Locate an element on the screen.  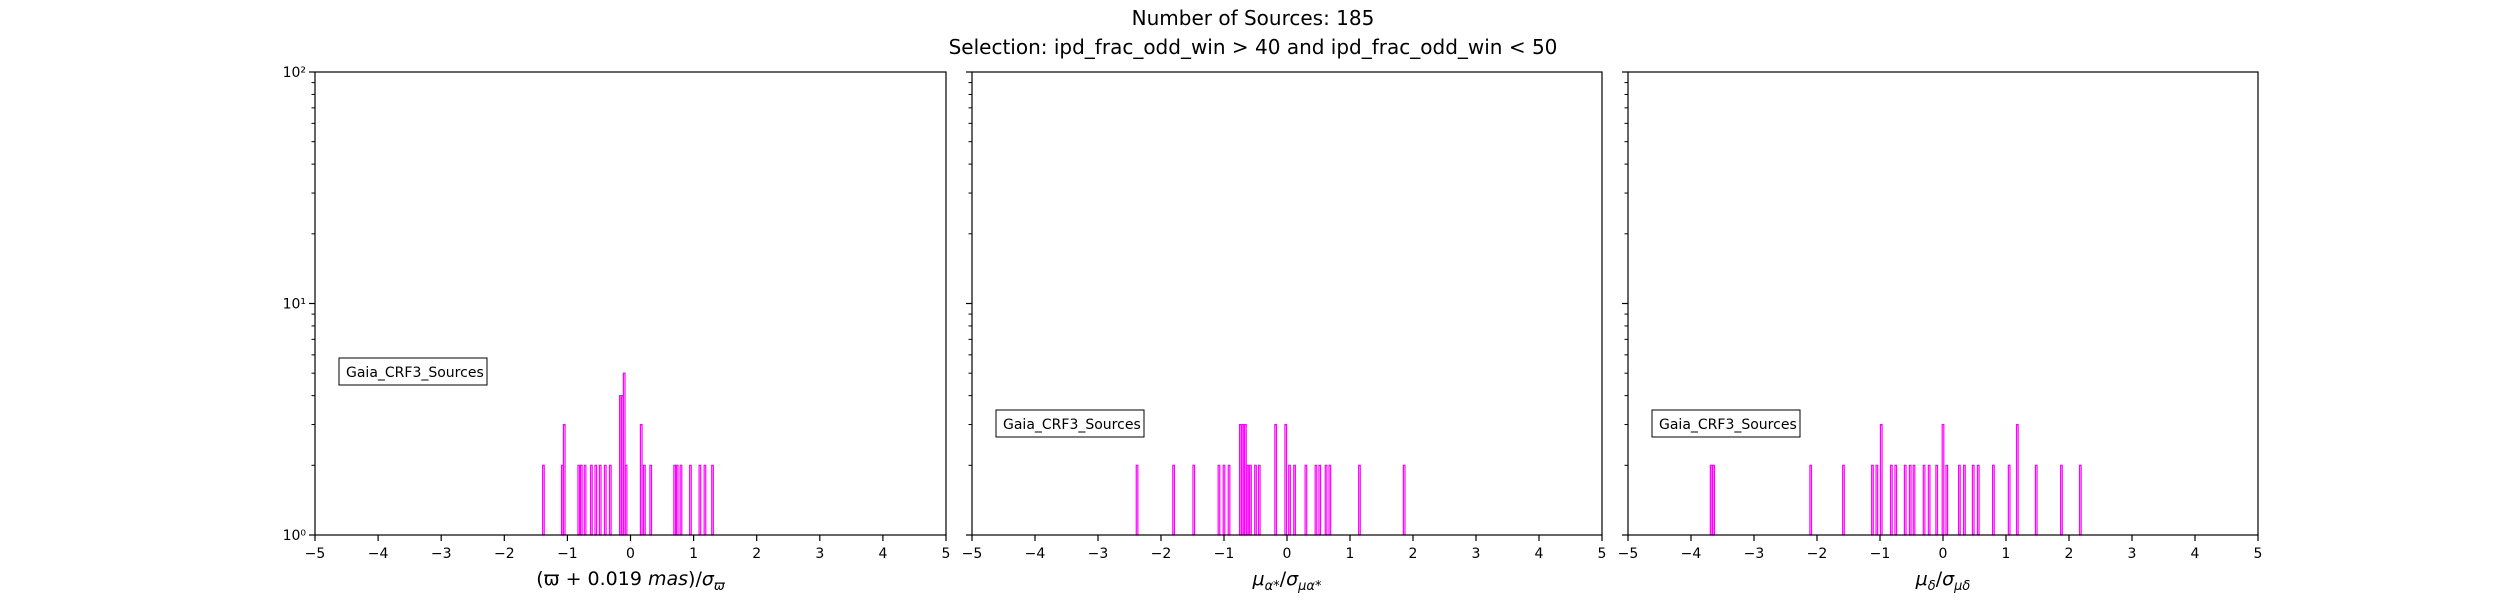
x-tick-label: 5 is located at coordinates (946, 554).